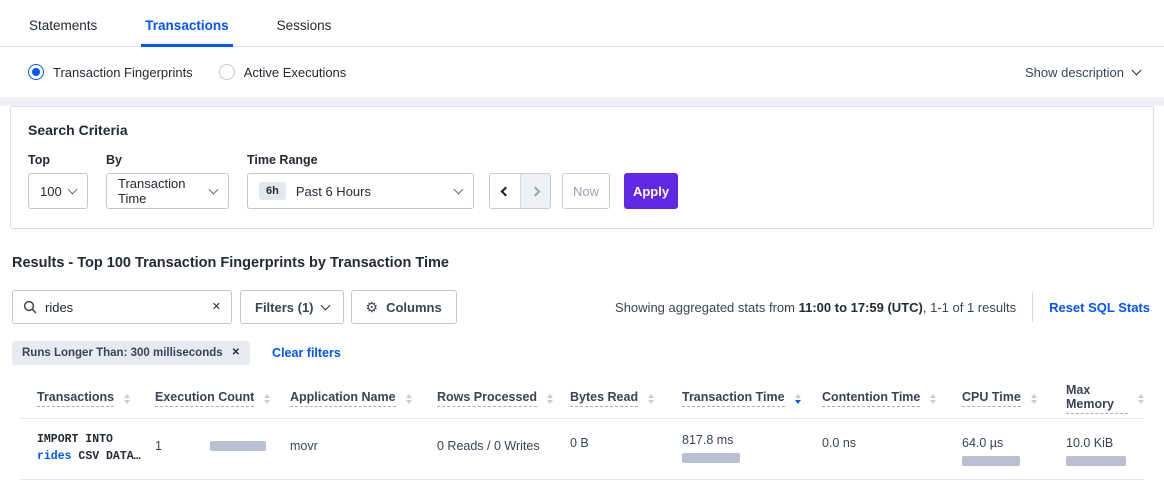 This screenshot has width=1164, height=501. I want to click on stats-time-range: 11:00 to 17:59 (UTC), so click(860, 307).